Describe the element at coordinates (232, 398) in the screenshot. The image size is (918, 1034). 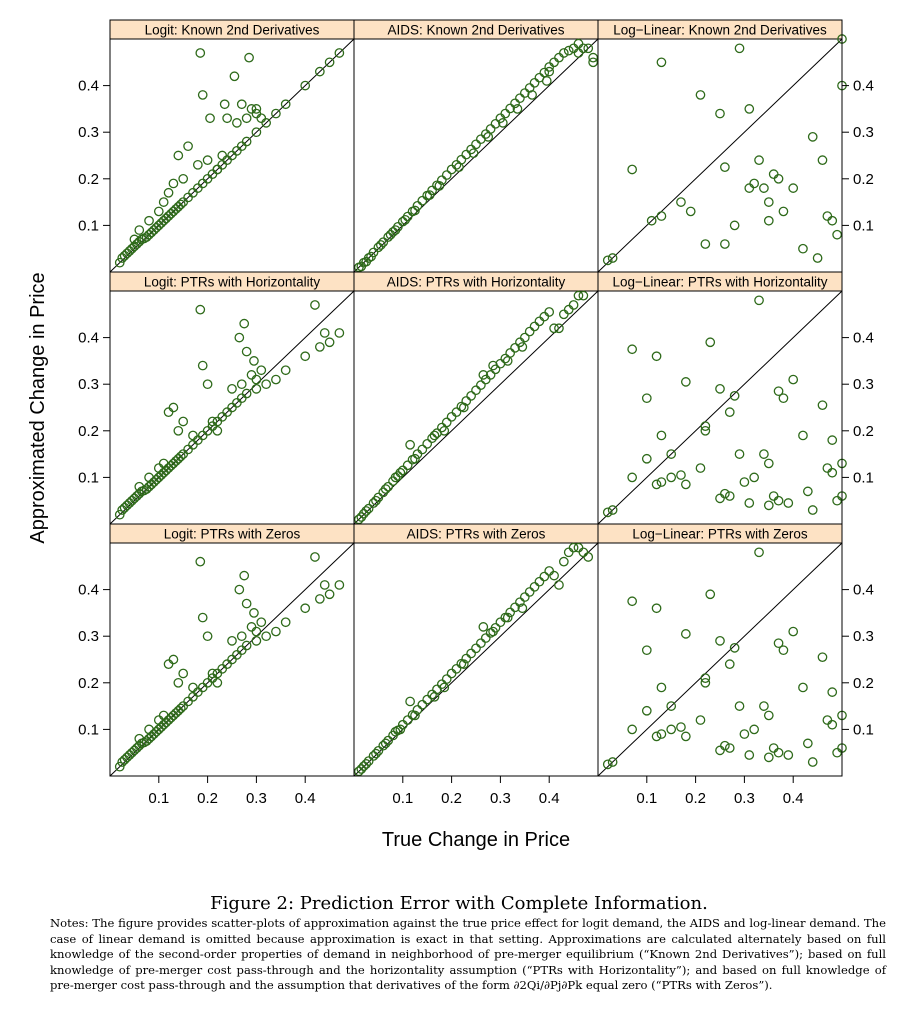
I see `panel: Logit: PTRs with Horizontality` at that location.